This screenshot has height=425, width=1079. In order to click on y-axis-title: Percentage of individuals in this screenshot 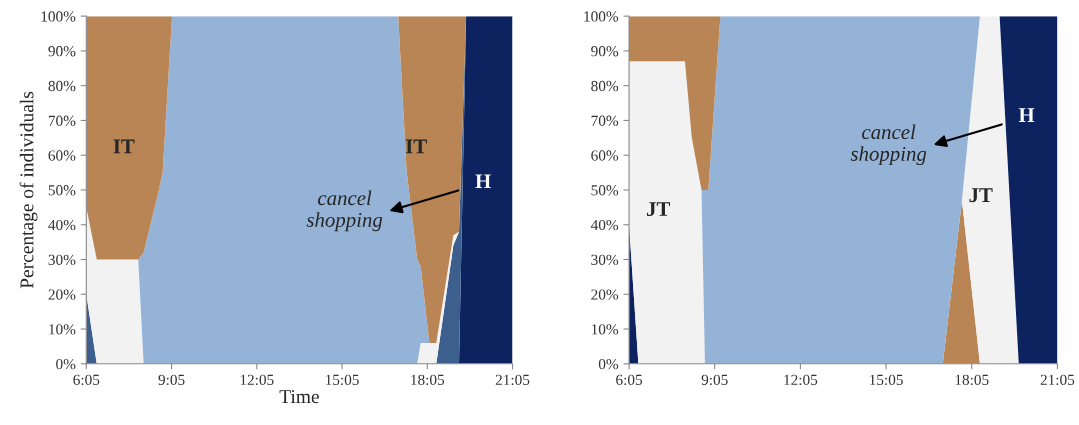, I will do `click(28, 190)`.